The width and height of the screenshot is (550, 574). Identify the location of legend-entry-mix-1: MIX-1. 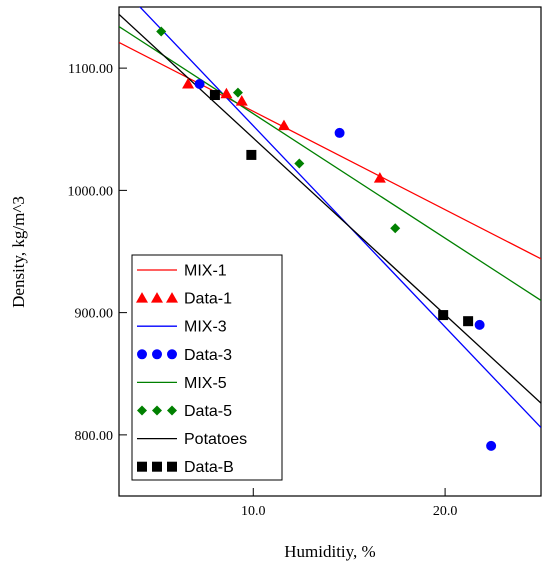
(182, 271).